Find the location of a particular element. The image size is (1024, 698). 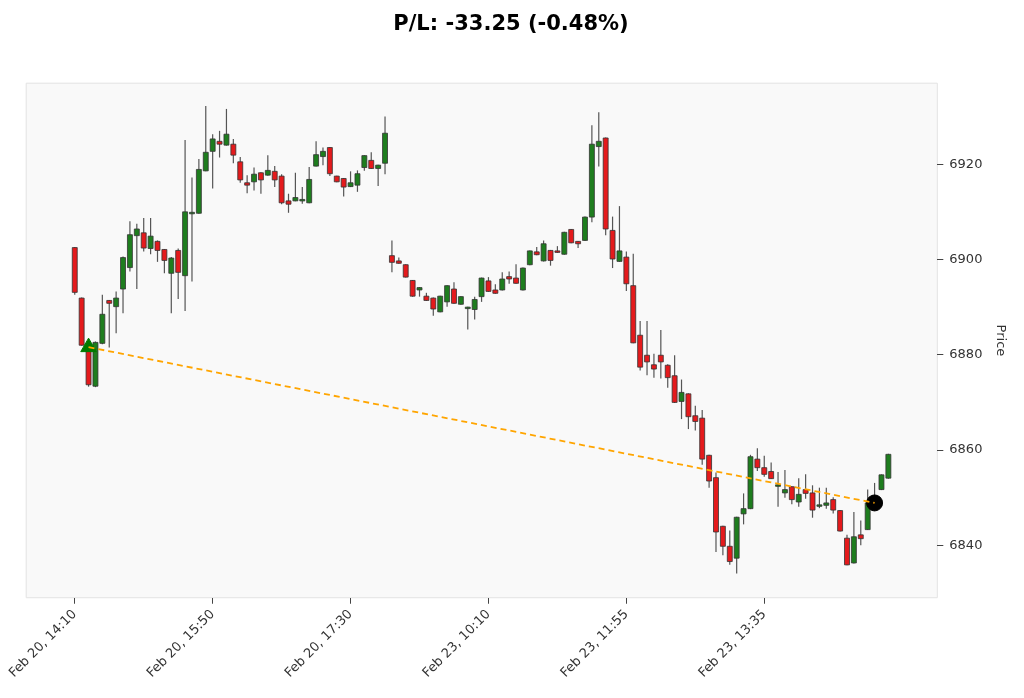

y-tick-label: 6900 is located at coordinates (966, 258).